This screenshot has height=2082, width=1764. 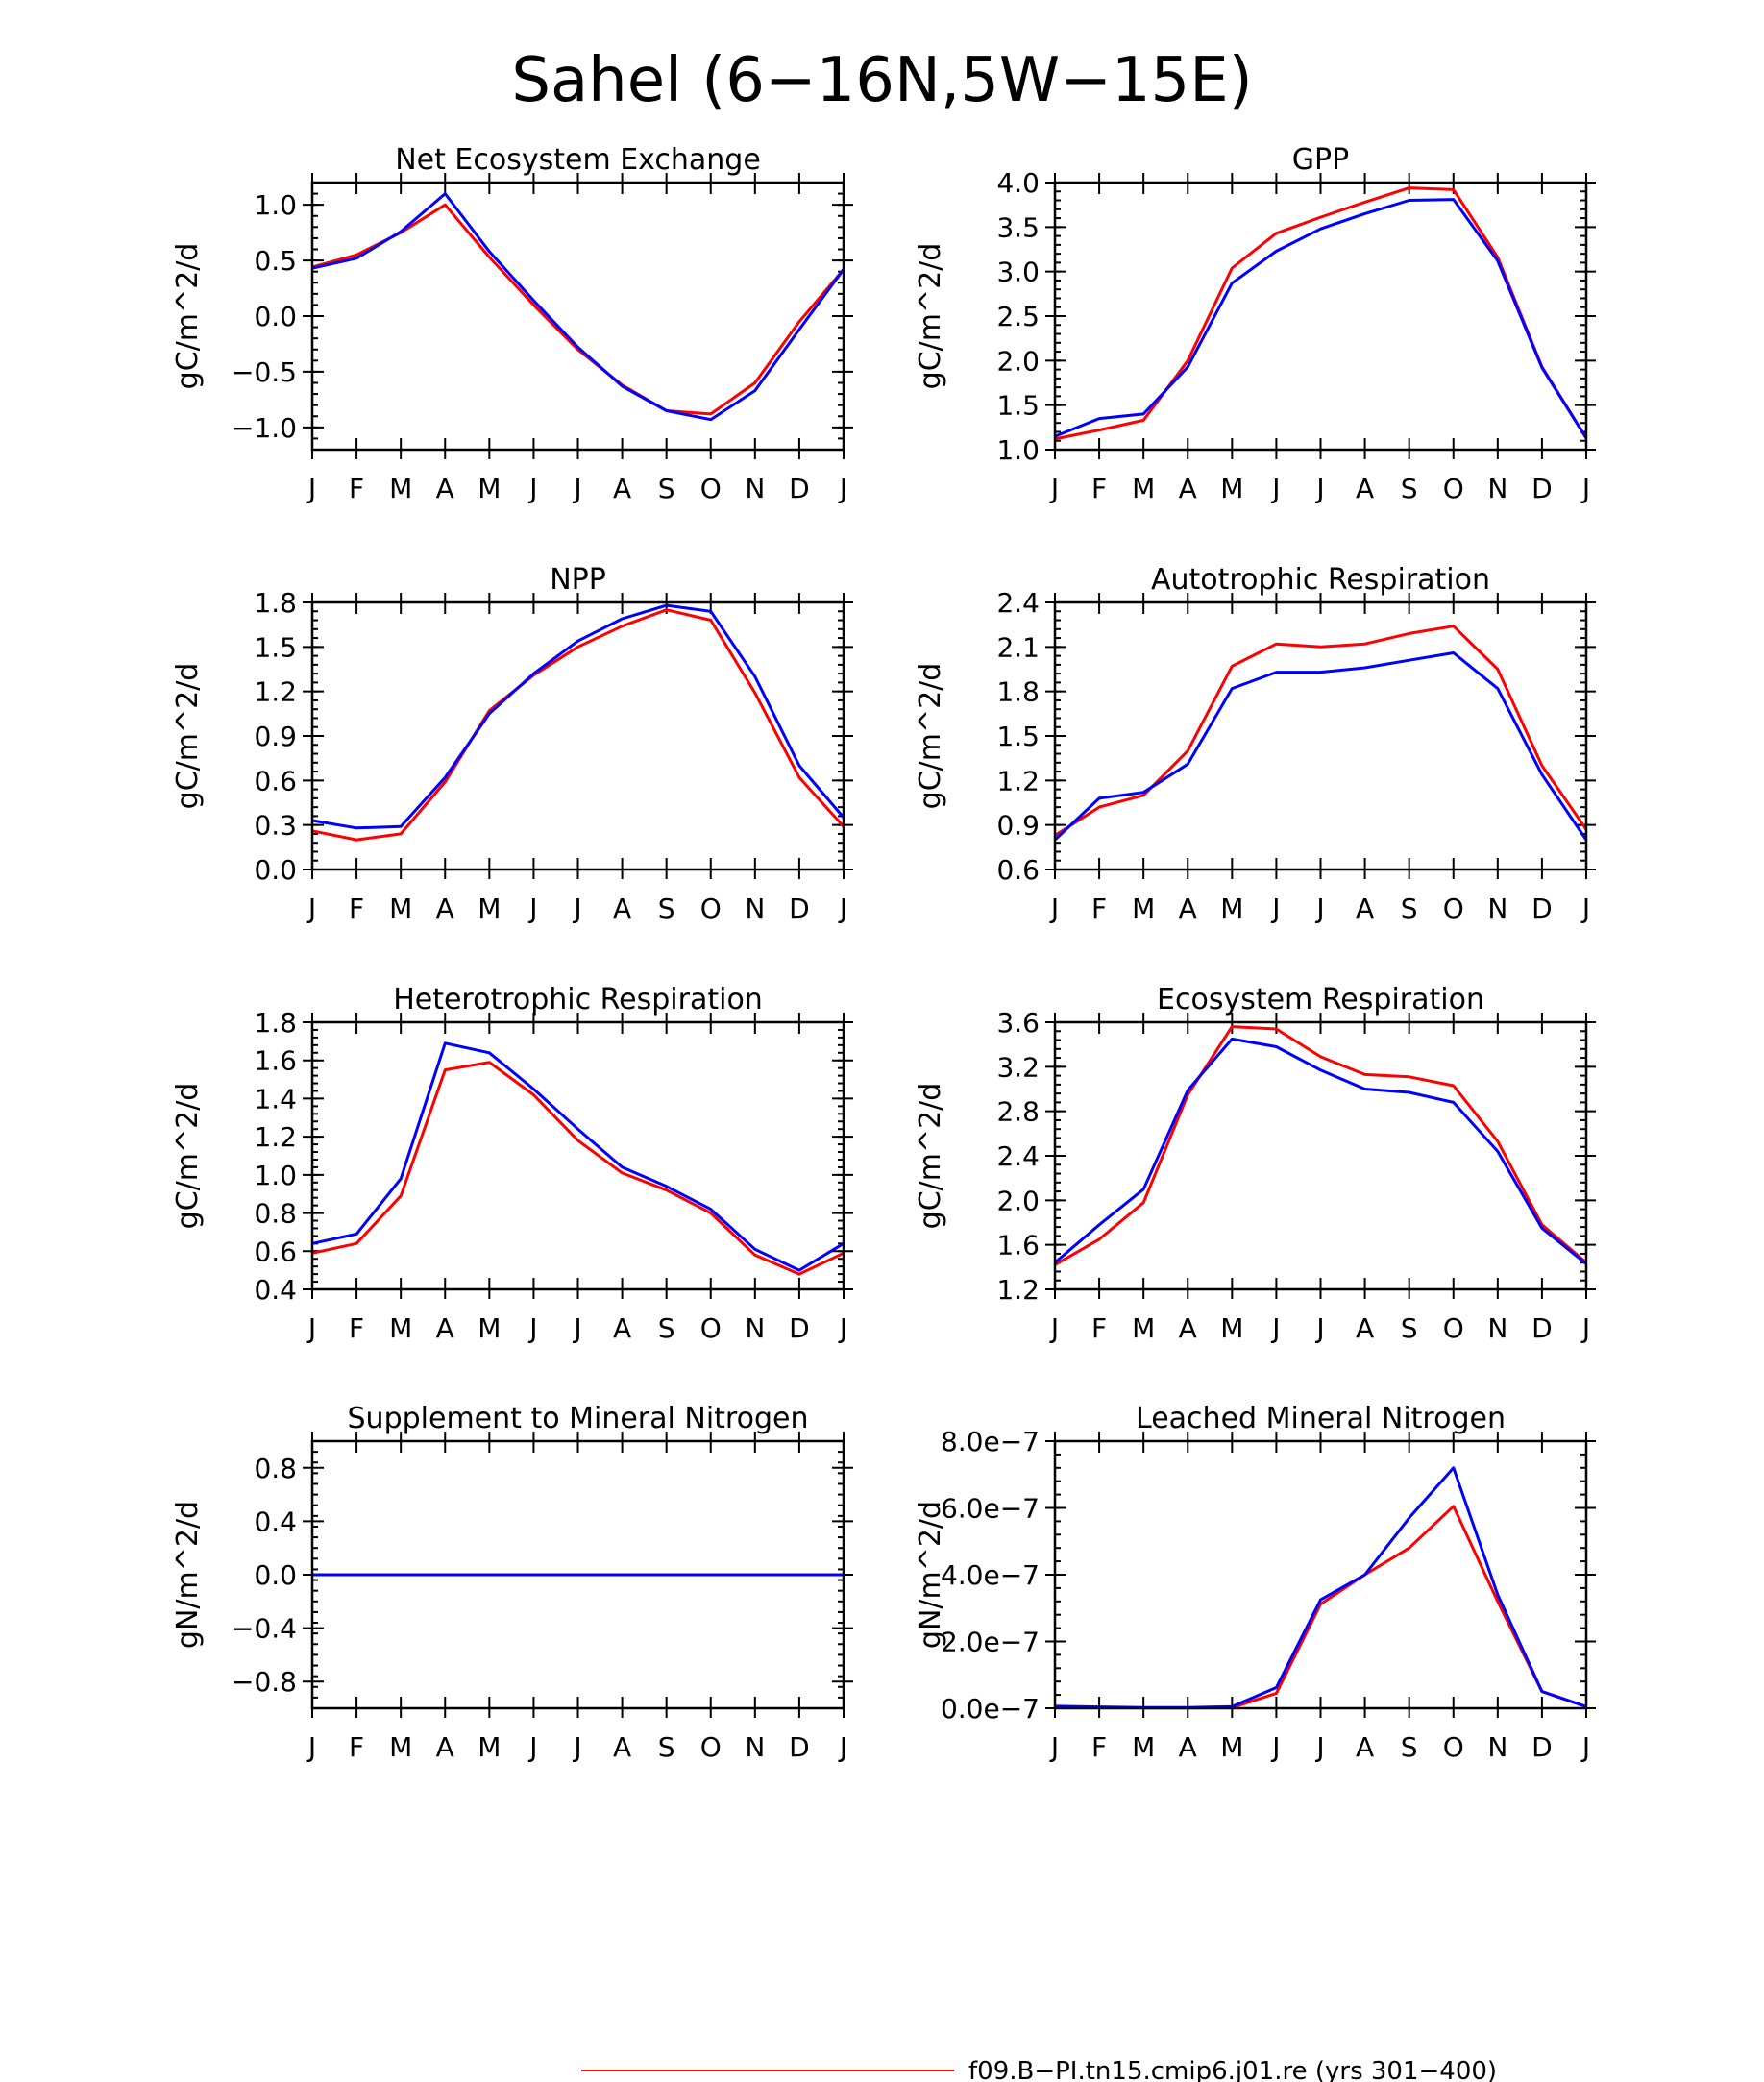 What do you see at coordinates (1018, 826) in the screenshot?
I see `y-tick-label: 0.9` at bounding box center [1018, 826].